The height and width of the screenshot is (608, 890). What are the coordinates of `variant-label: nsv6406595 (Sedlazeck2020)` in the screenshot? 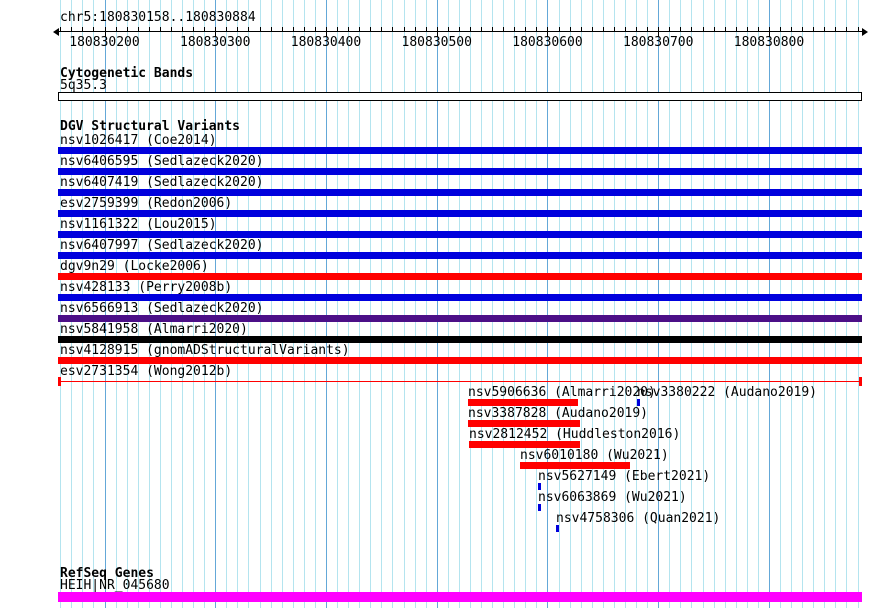 It's located at (162, 161).